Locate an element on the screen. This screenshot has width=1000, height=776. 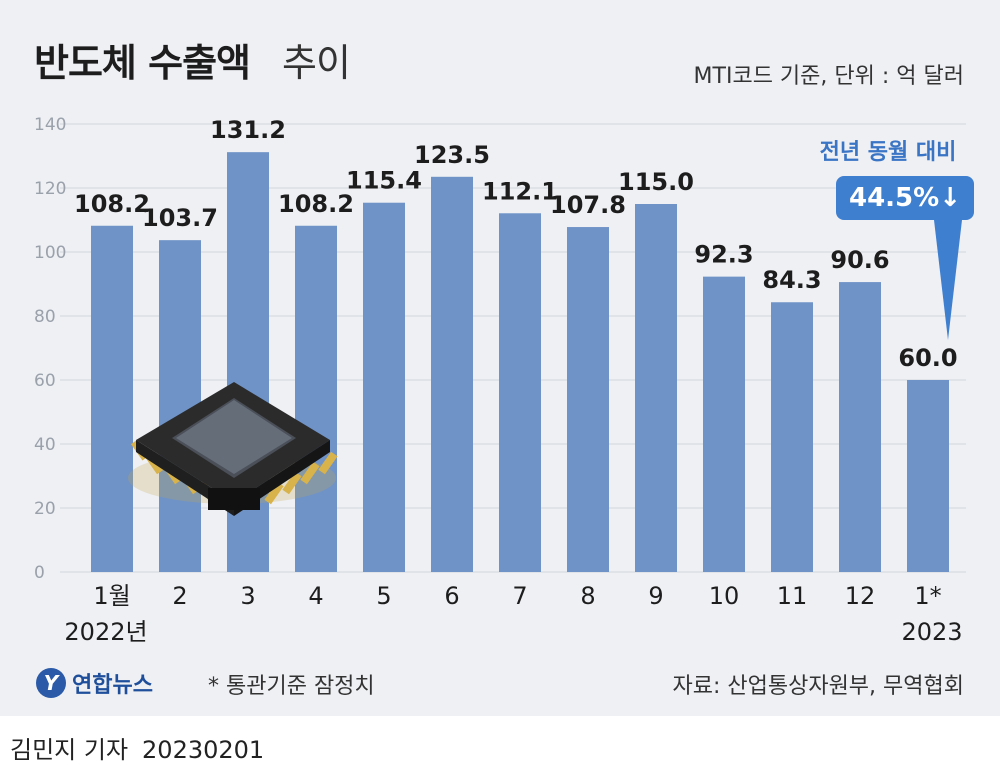
x-tick-label: 1* is located at coordinates (927, 596).